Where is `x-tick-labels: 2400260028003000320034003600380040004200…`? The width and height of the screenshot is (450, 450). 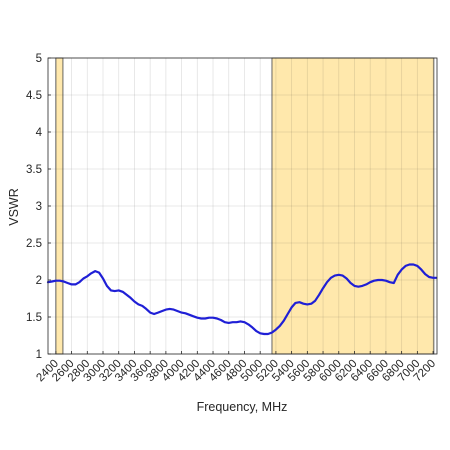
x-tick-labels: 2400260028003000320034003600380040004200… is located at coordinates (236, 367).